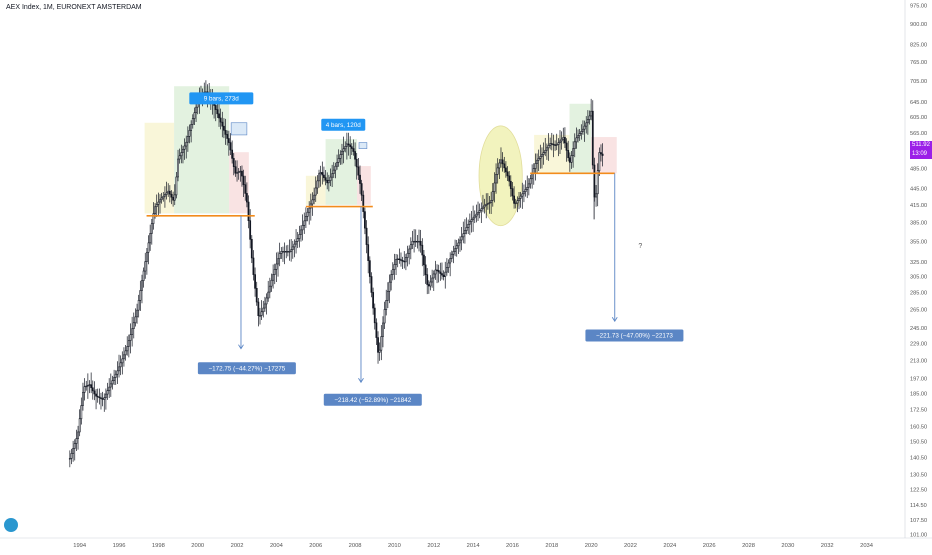 The image size is (932, 555). What do you see at coordinates (343, 124) in the screenshot?
I see `date-range-label-2: 4 bars, 120d` at bounding box center [343, 124].